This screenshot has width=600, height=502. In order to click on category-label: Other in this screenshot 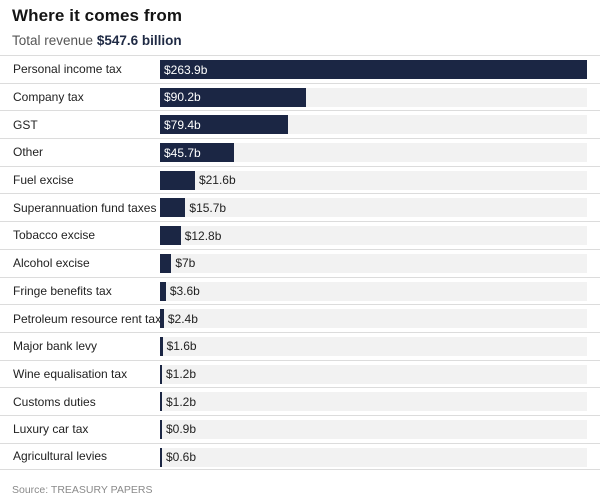, I will do `click(28, 152)`.